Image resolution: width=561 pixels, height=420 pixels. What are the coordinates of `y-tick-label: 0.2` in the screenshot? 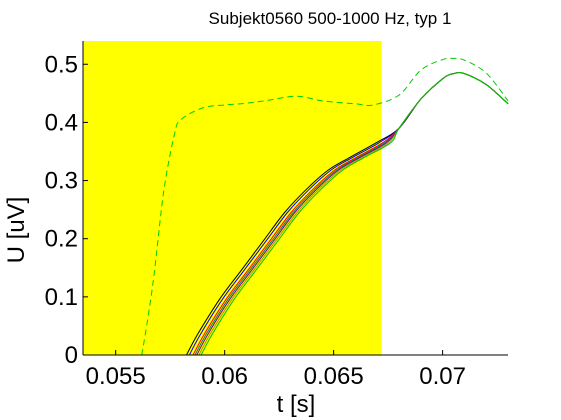 It's located at (61, 239).